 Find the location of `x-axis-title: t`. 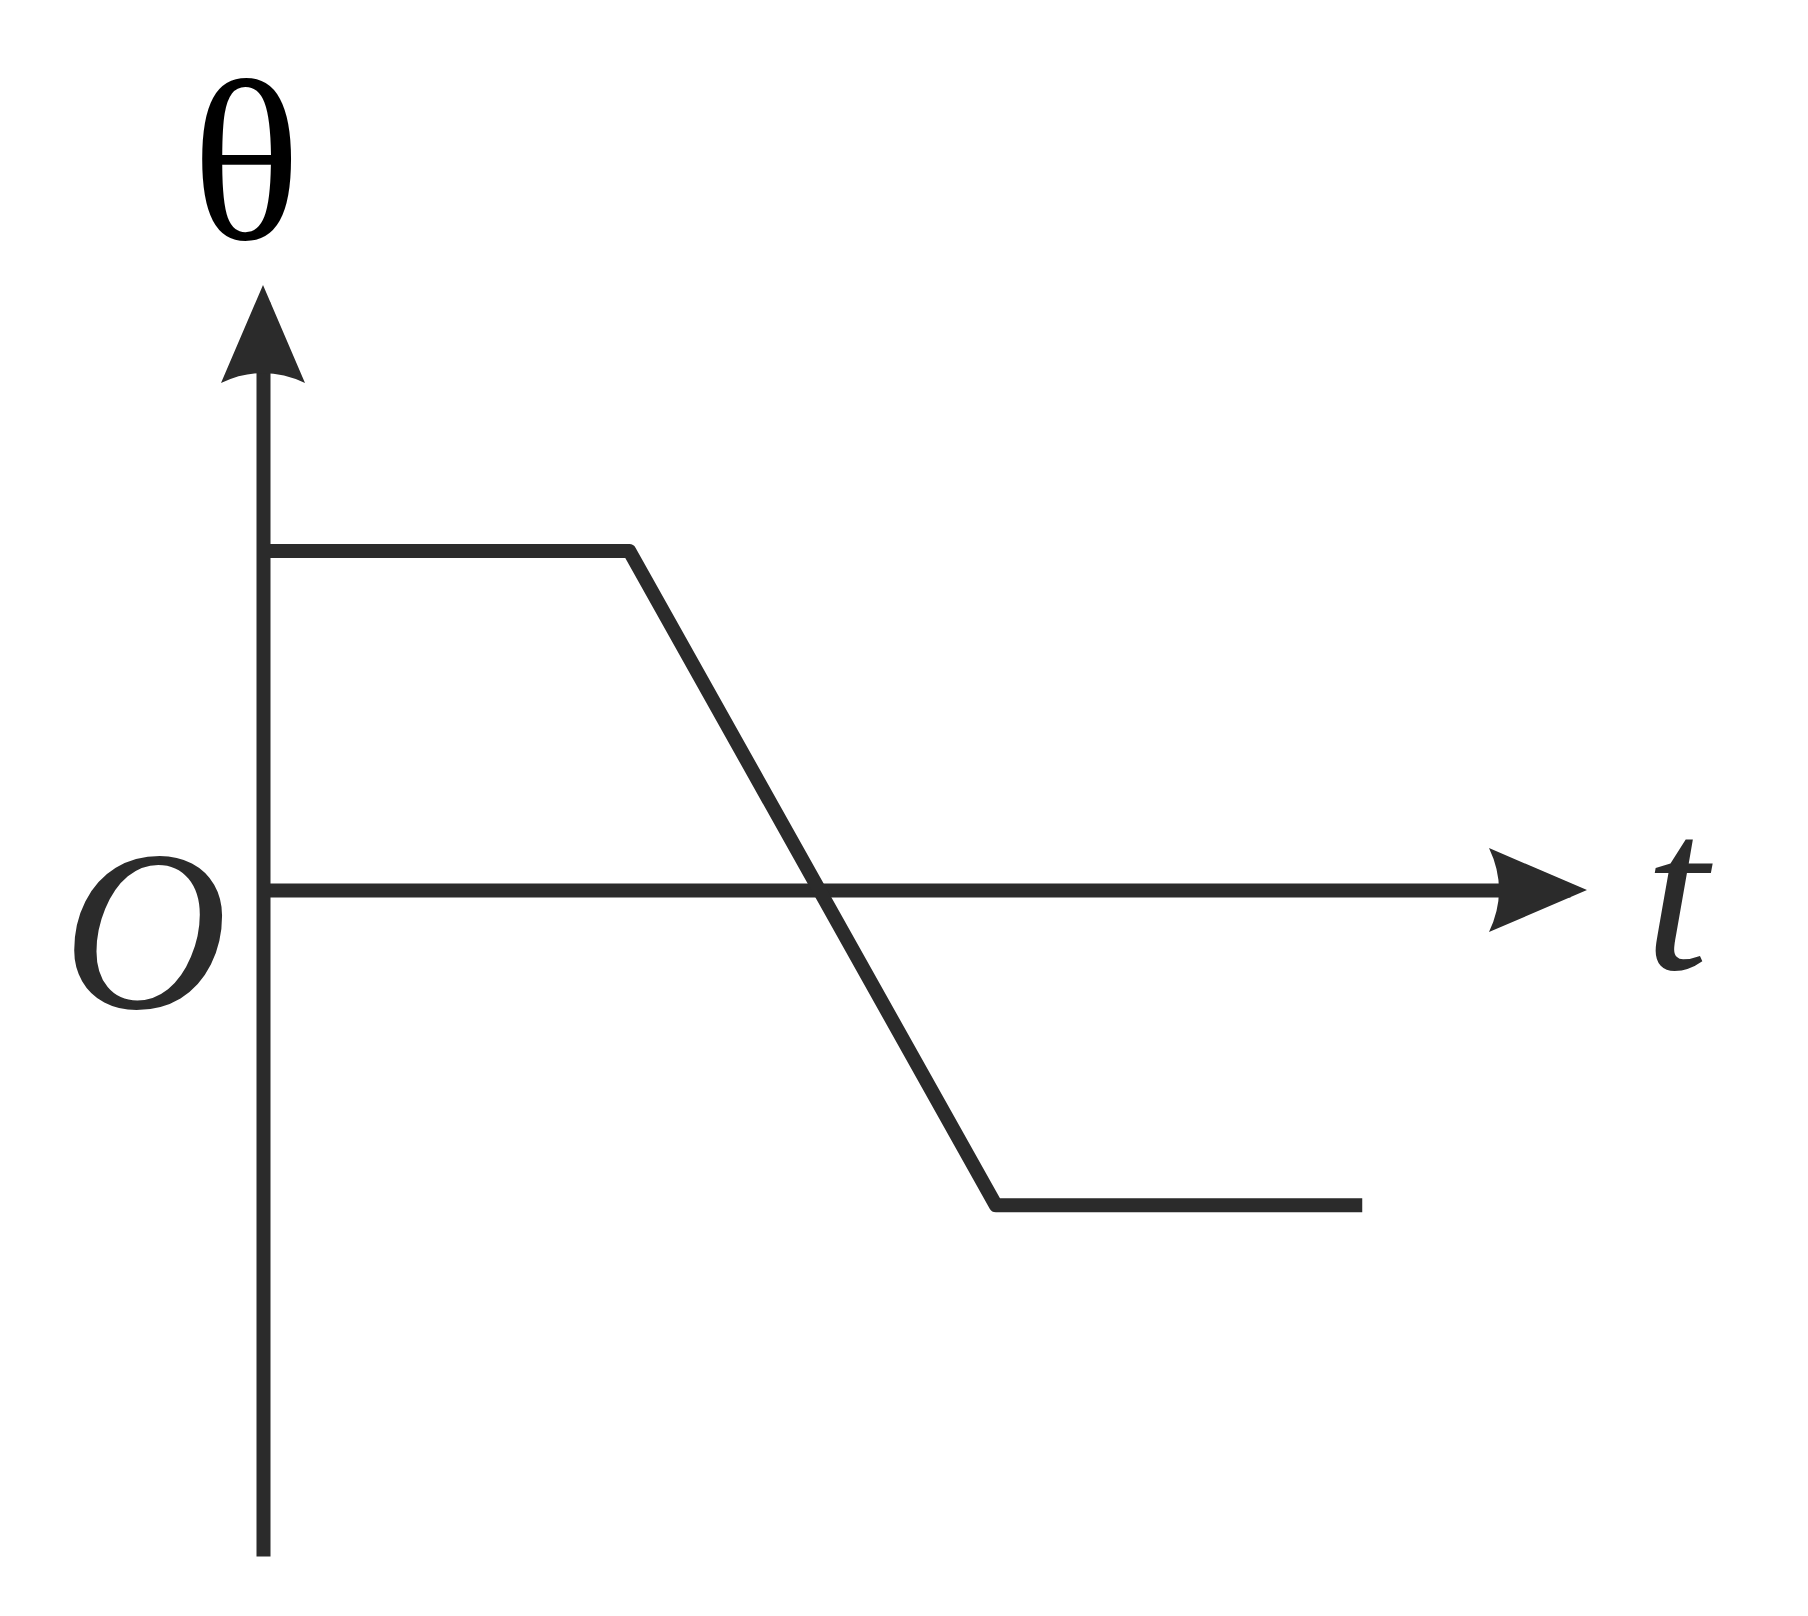

x-axis-title: t is located at coordinates (1678, 891).